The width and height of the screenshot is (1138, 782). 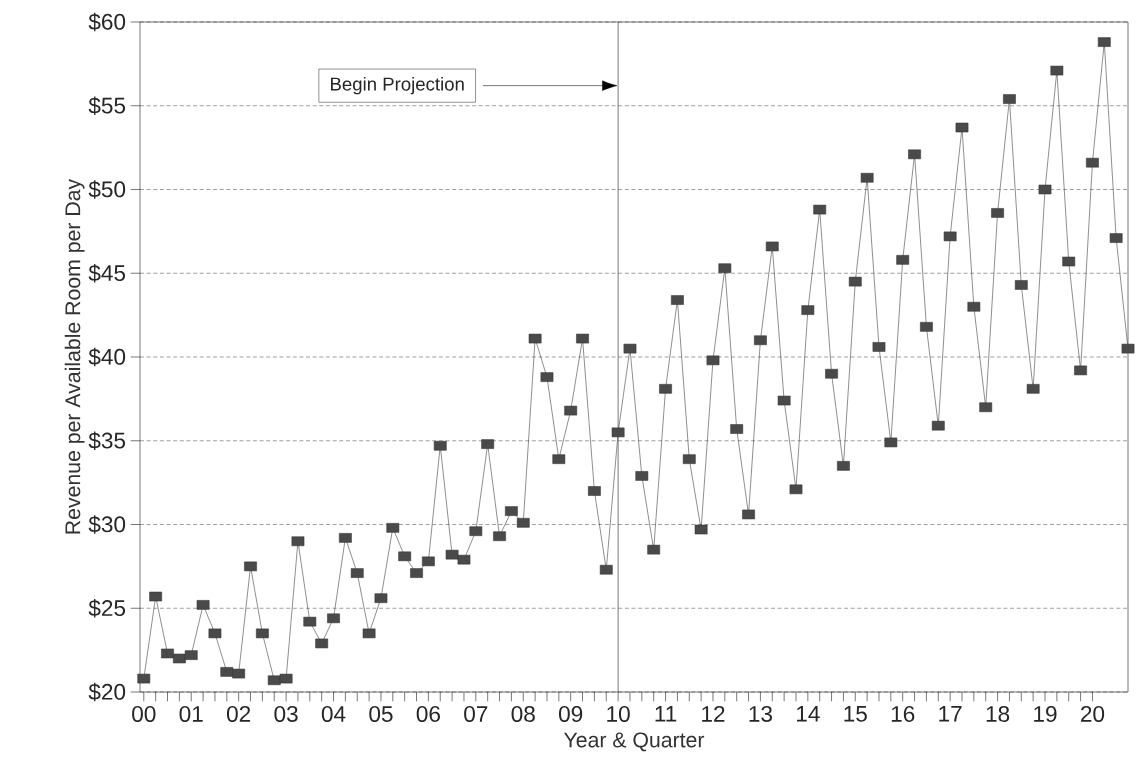 What do you see at coordinates (571, 713) in the screenshot?
I see `x-tick-label: 09` at bounding box center [571, 713].